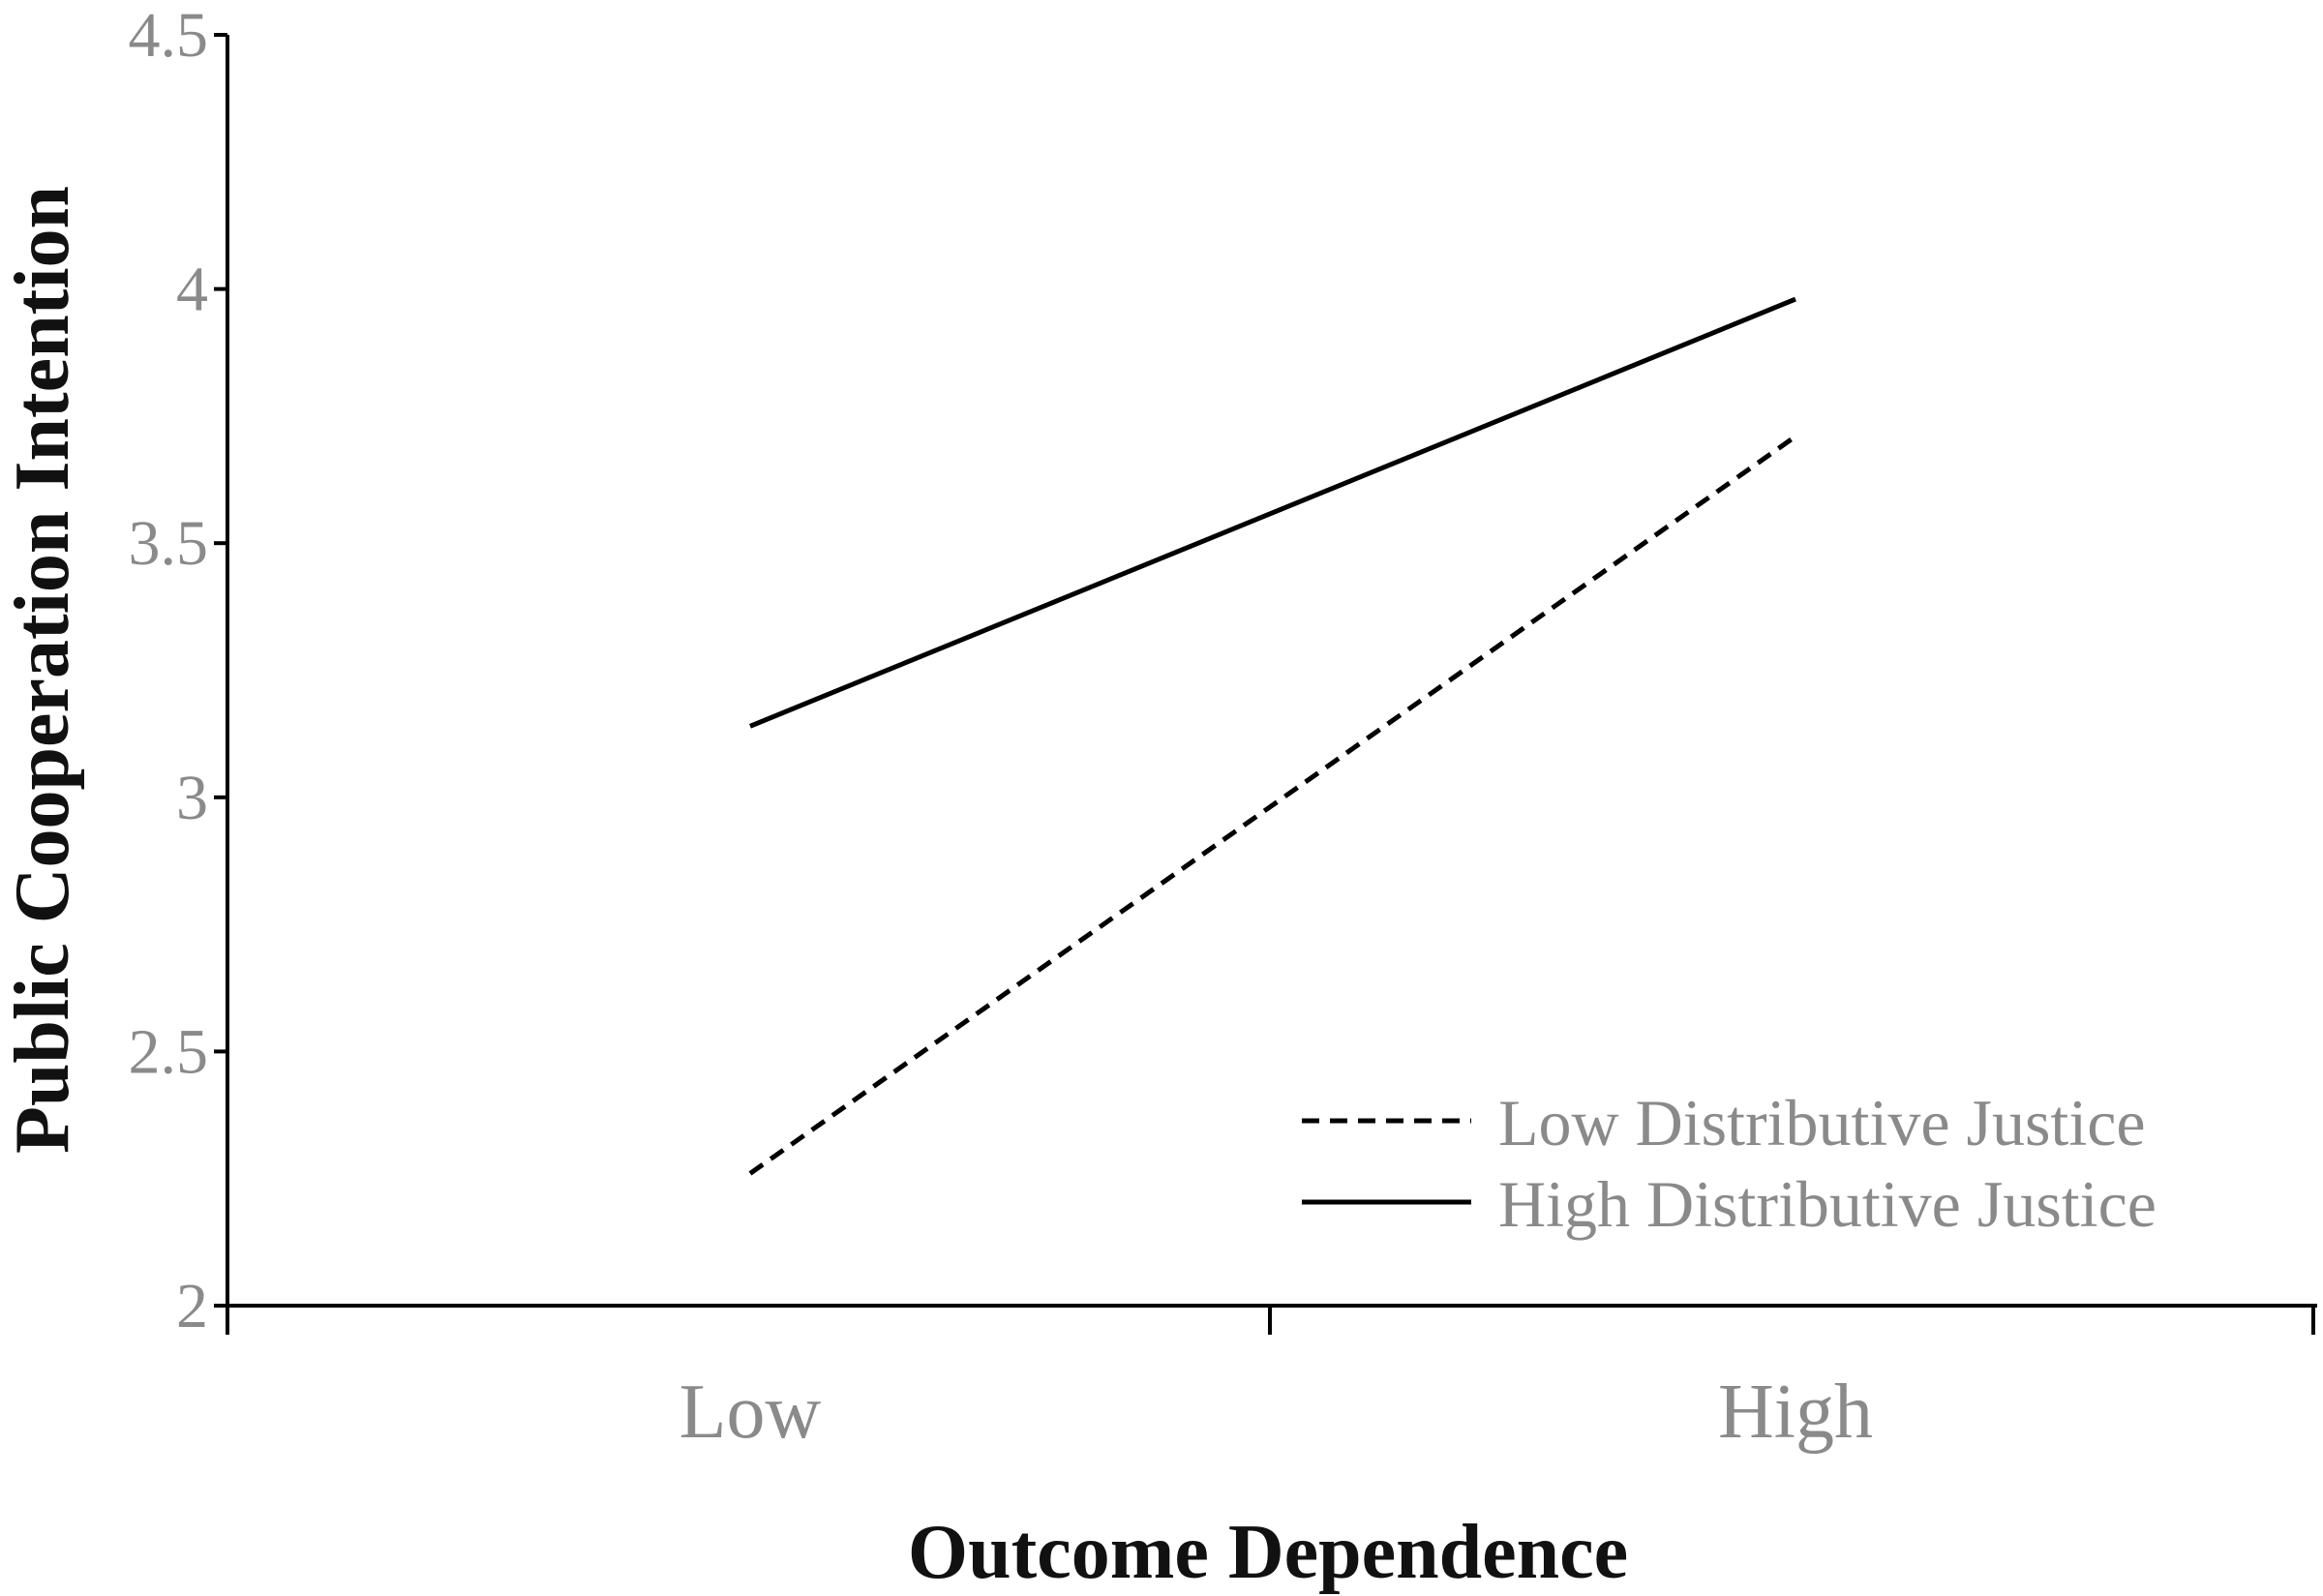  I want to click on x-axis-title: Outcome Dependence, so click(1268, 1552).